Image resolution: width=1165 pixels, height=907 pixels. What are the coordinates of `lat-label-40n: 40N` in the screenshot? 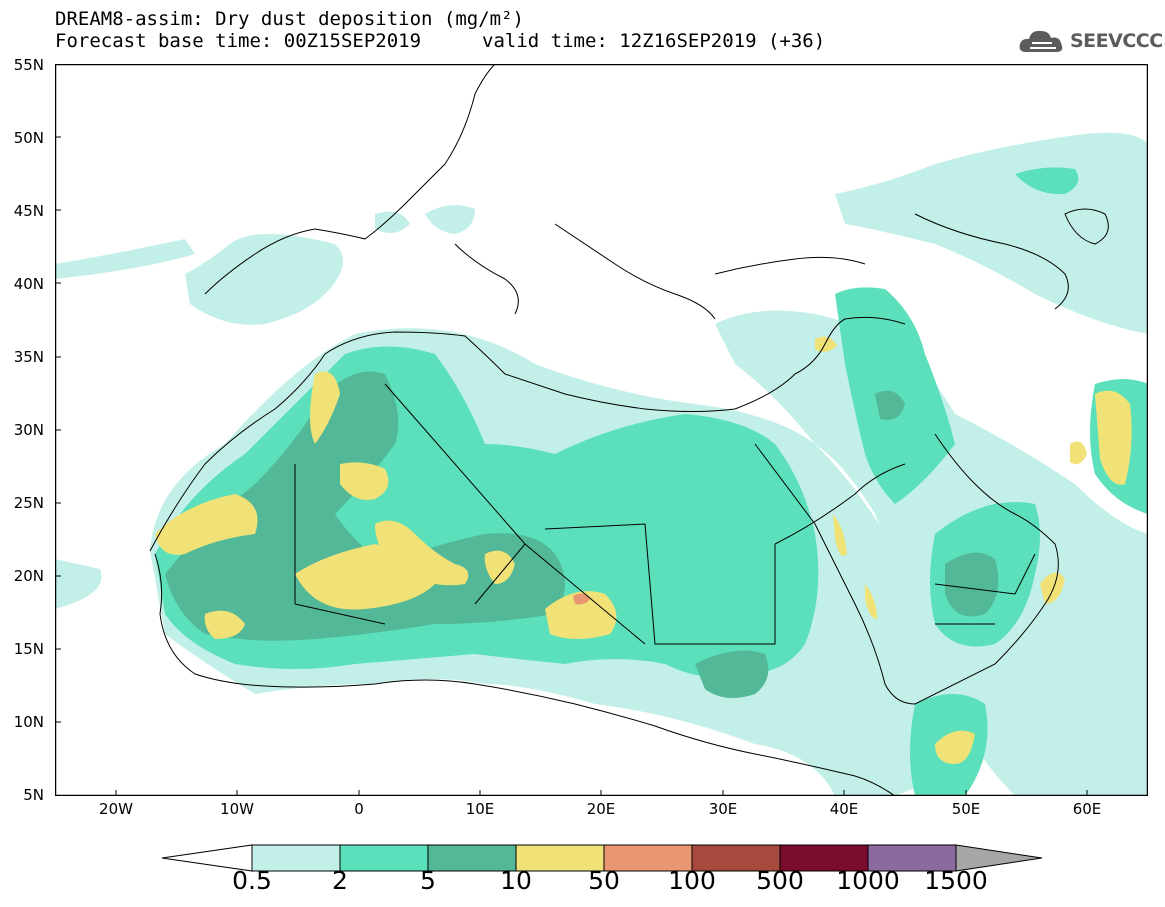 It's located at (28, 284).